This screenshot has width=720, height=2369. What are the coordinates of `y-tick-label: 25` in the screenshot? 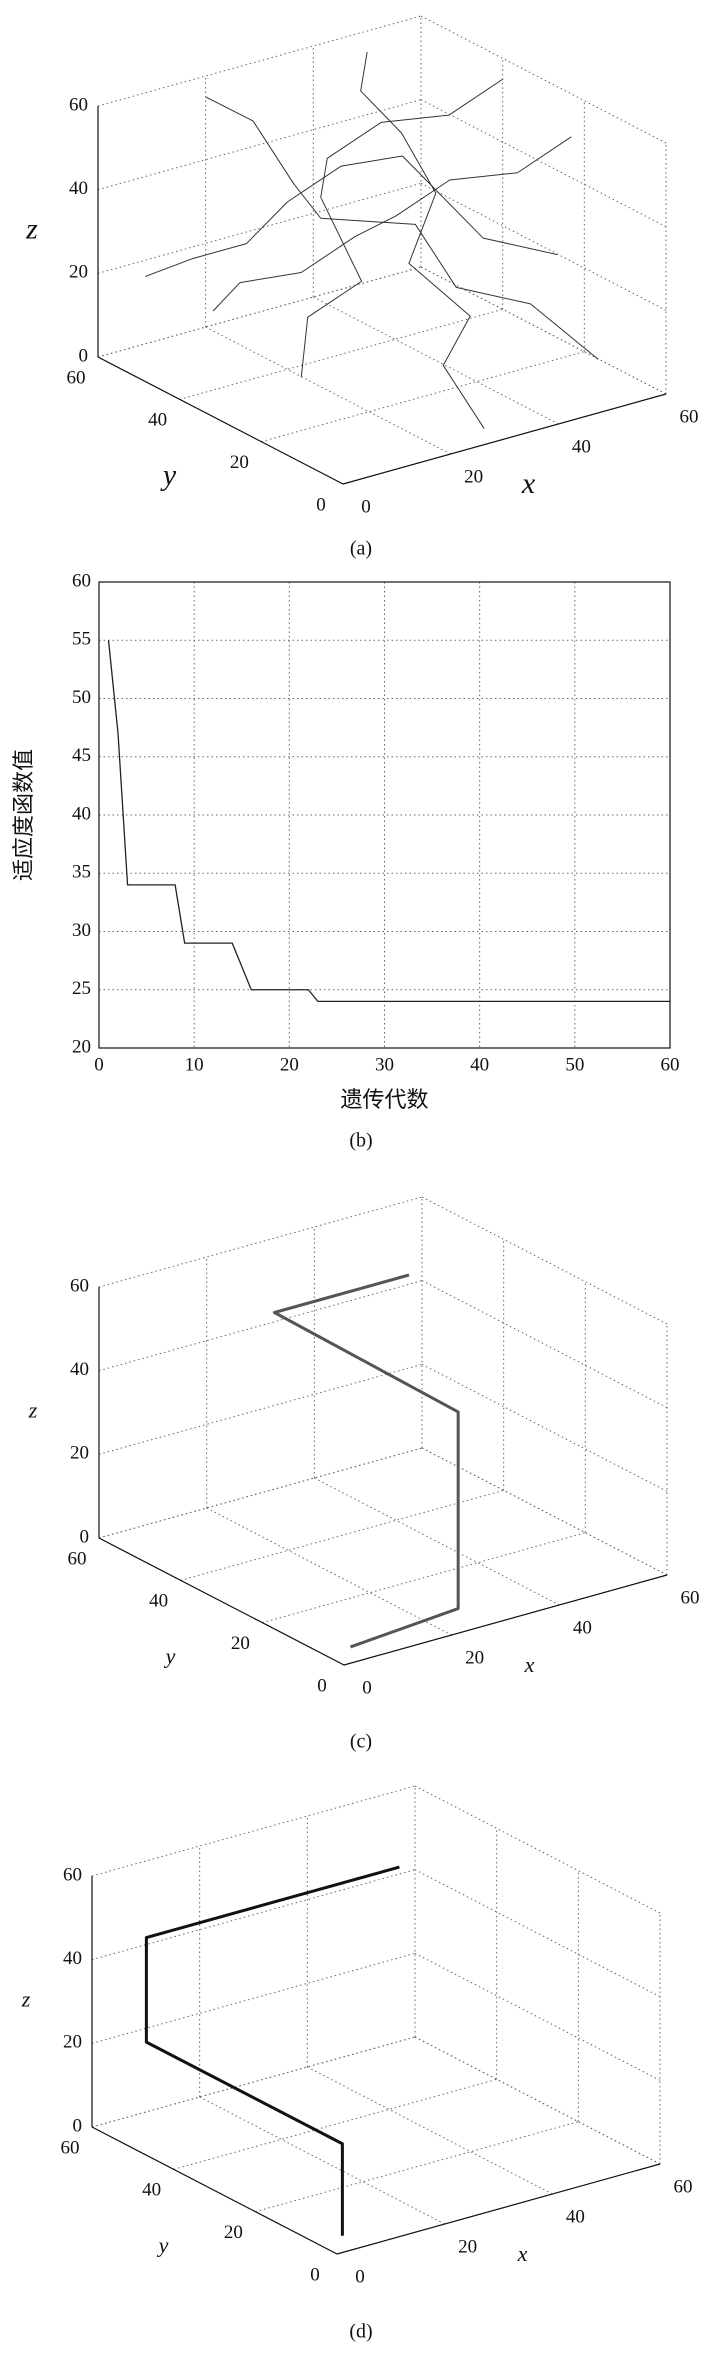 It's located at (81, 988).